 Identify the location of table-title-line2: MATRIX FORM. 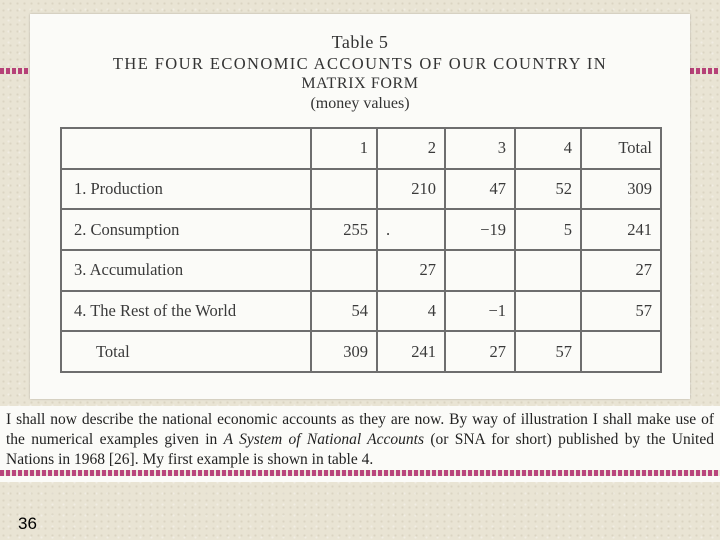
(360, 83).